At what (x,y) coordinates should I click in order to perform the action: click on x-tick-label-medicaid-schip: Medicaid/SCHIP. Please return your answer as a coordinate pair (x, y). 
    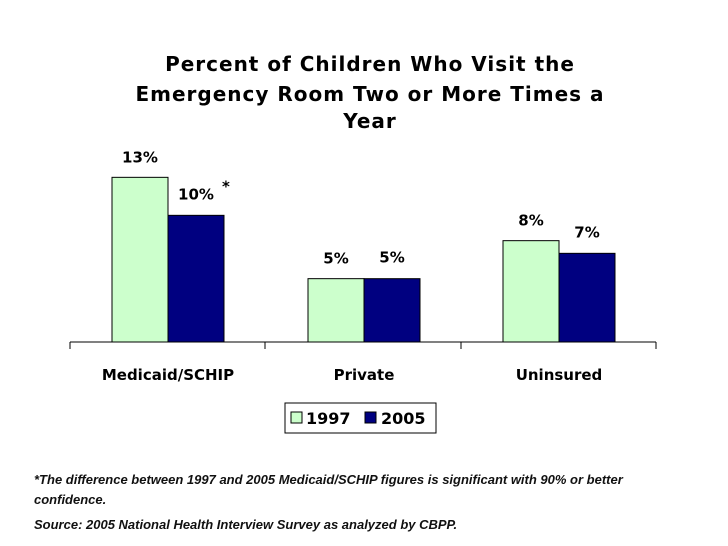
    Looking at the image, I should click on (168, 375).